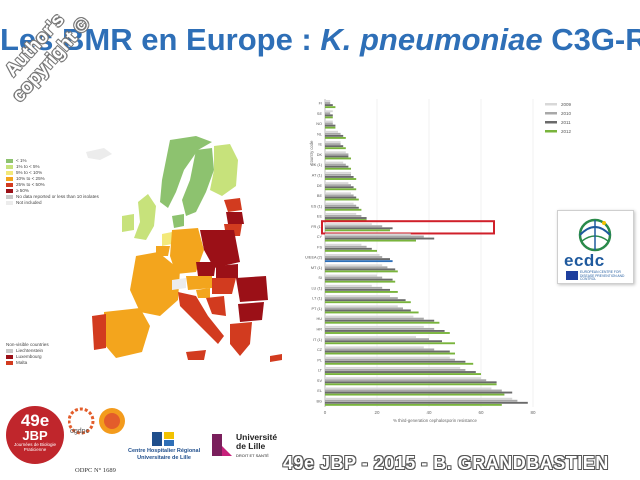  Describe the element at coordinates (251, 446) in the screenshot. I see `univ-line2: de Lille` at that location.